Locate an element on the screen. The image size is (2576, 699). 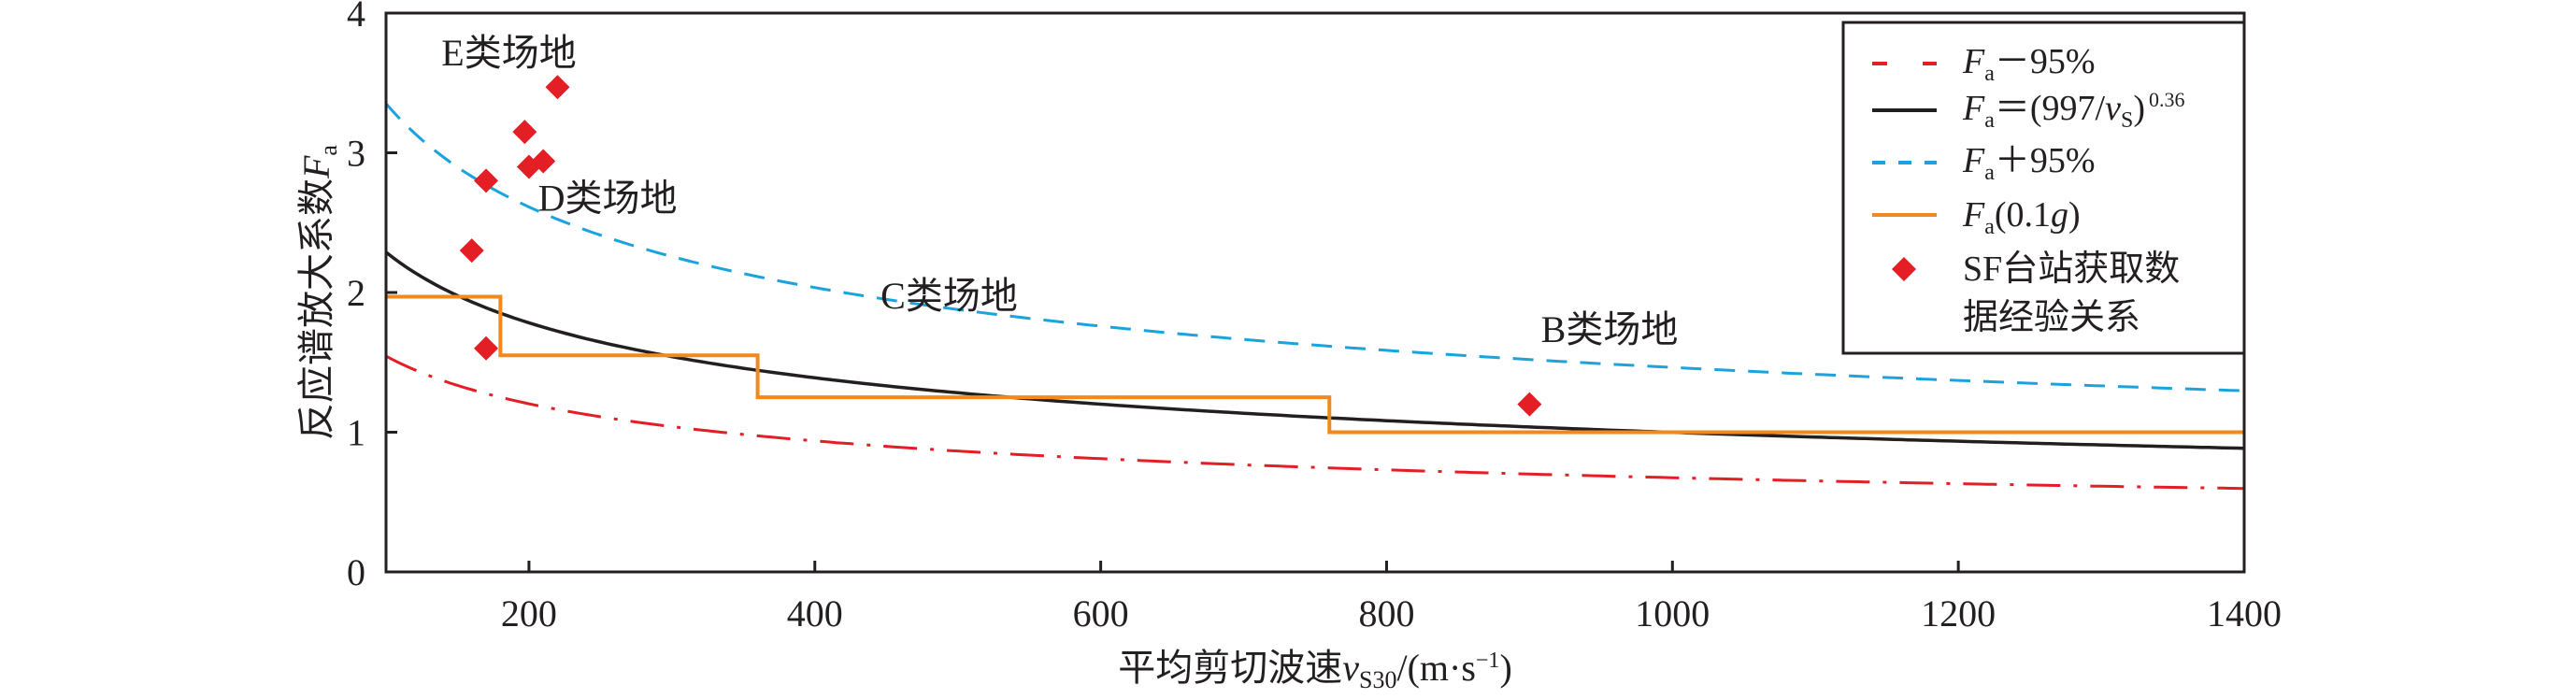
y-tick-label: 4 is located at coordinates (356, 17).